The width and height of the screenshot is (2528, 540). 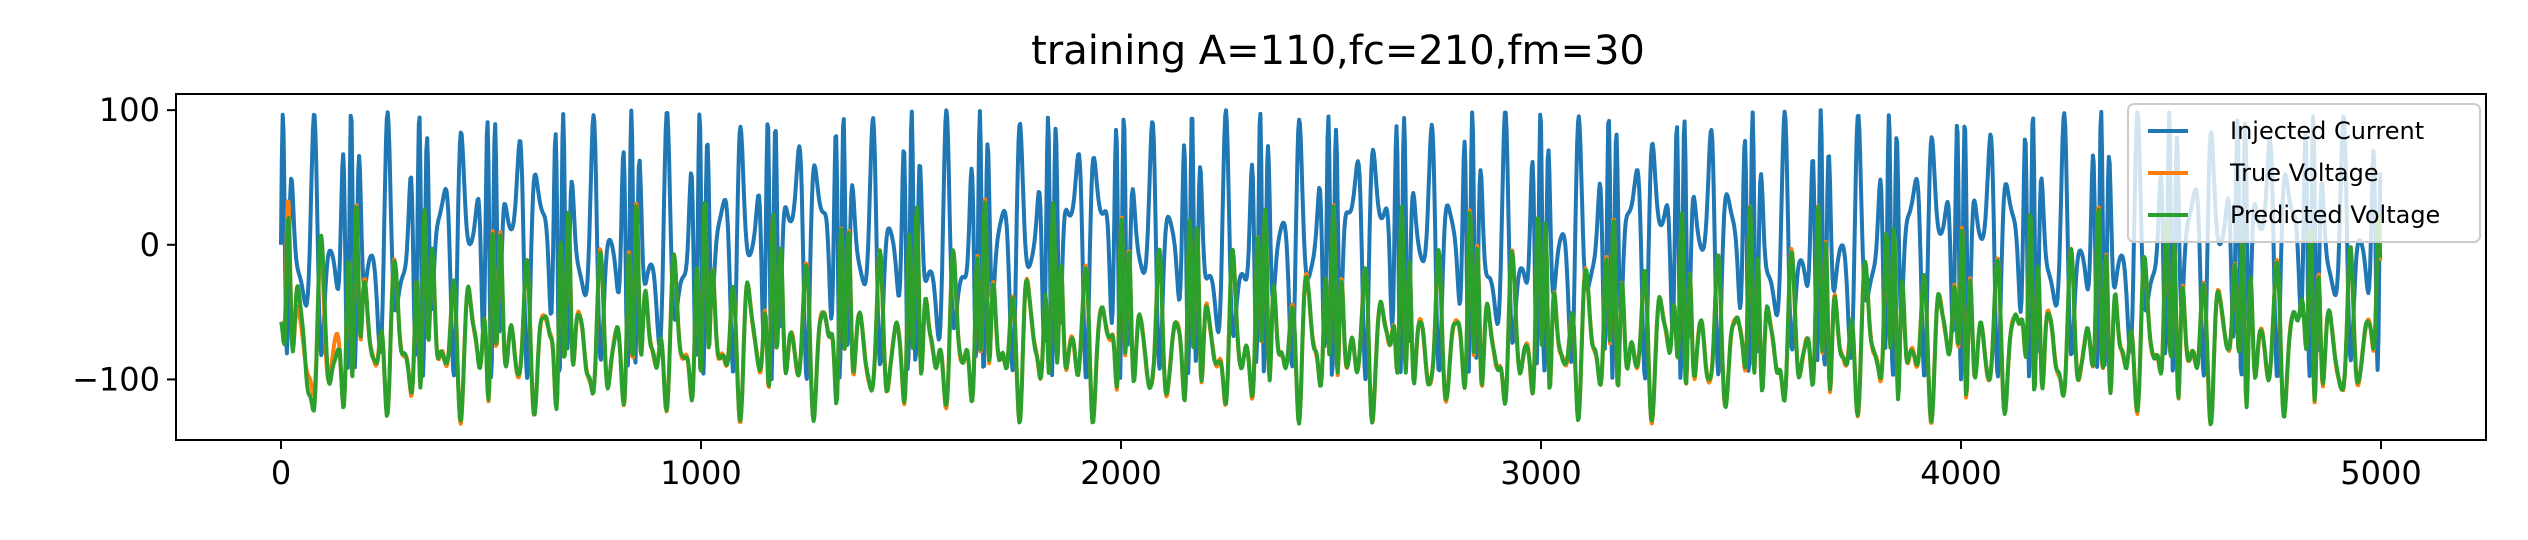 What do you see at coordinates (124, 244) in the screenshot?
I see `y-axis: 100 0 −100` at bounding box center [124, 244].